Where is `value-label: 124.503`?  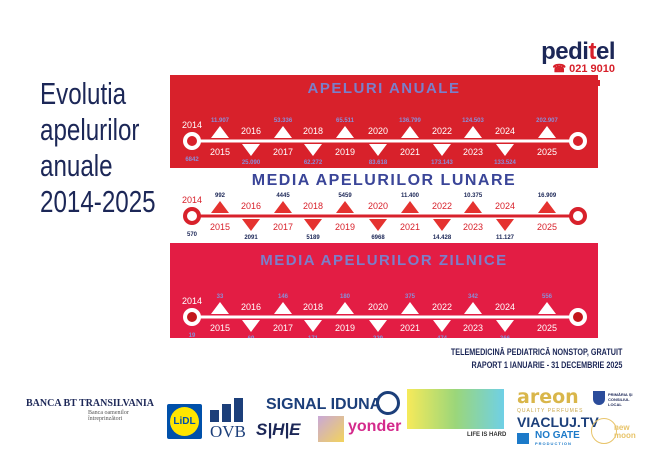 value-label: 124.503 is located at coordinates (473, 121).